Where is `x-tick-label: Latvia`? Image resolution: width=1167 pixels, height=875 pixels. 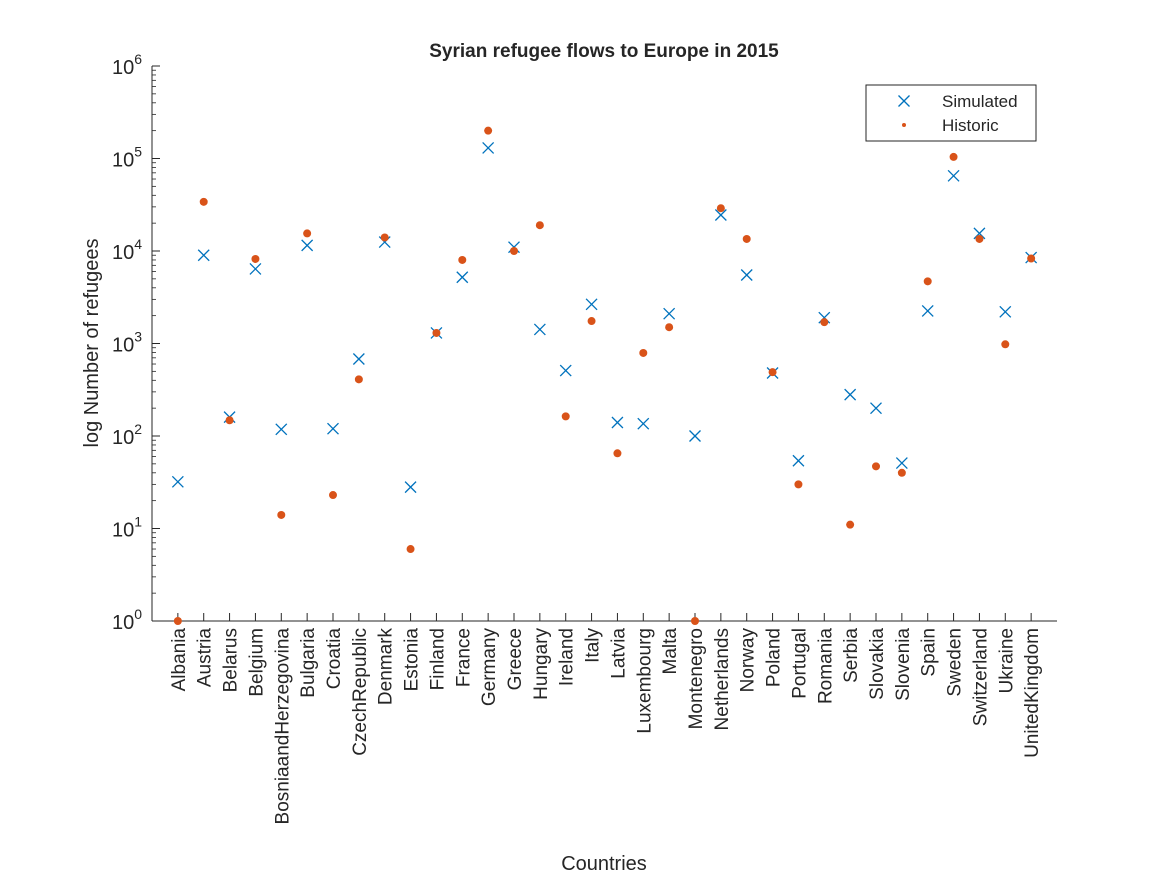 x-tick-label: Latvia is located at coordinates (618, 653).